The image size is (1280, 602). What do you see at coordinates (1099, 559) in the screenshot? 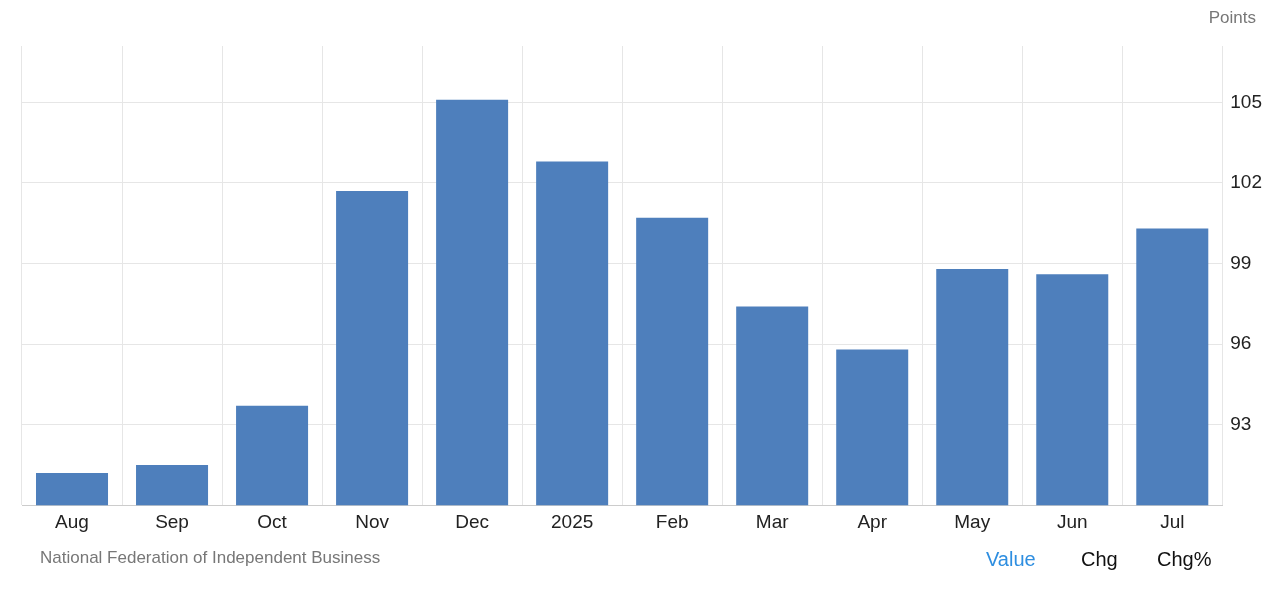
I see `text: Chg` at bounding box center [1099, 559].